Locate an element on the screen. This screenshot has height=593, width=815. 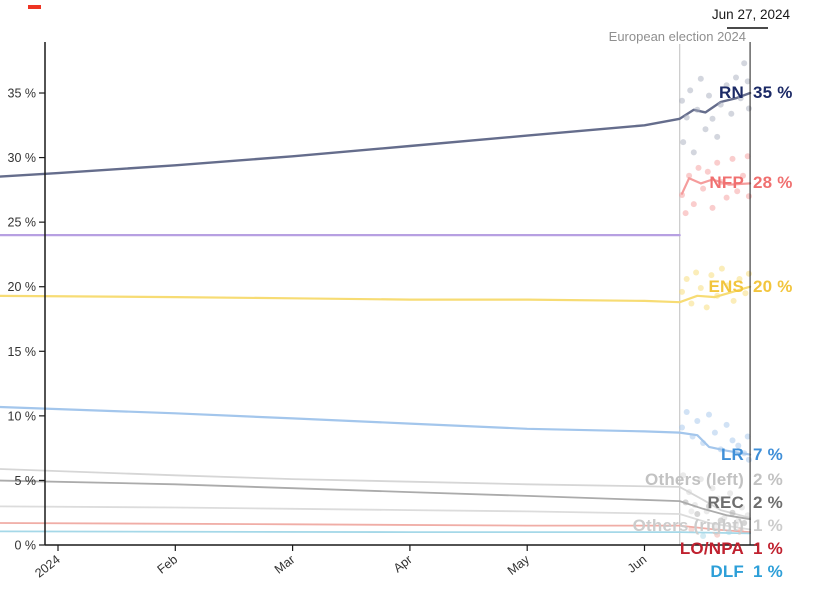
x-tick-label: Jun is located at coordinates (637, 563).